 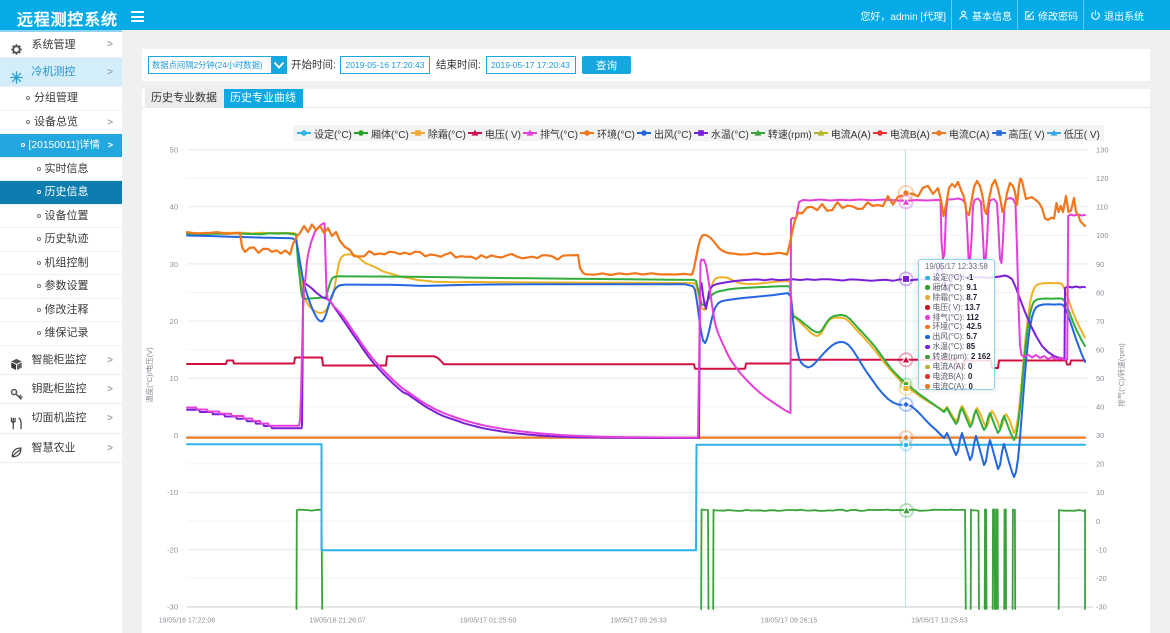 What do you see at coordinates (1100, 321) in the screenshot?
I see `svg-text: 70` at bounding box center [1100, 321].